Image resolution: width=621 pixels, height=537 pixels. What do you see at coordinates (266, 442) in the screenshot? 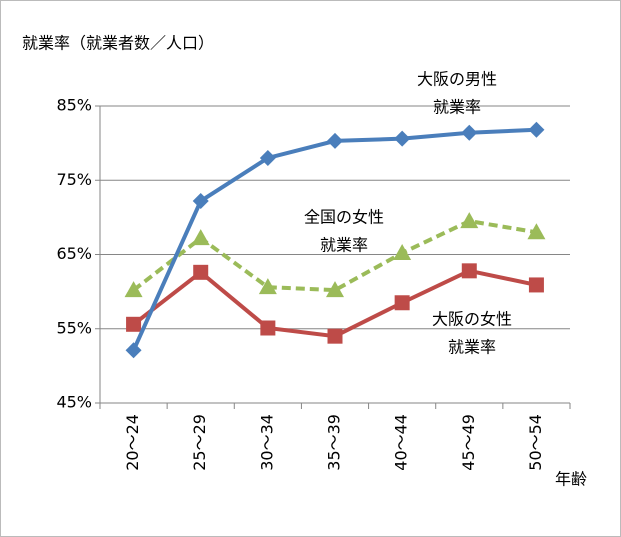
I see `x-tick-label: 30～34` at bounding box center [266, 442].